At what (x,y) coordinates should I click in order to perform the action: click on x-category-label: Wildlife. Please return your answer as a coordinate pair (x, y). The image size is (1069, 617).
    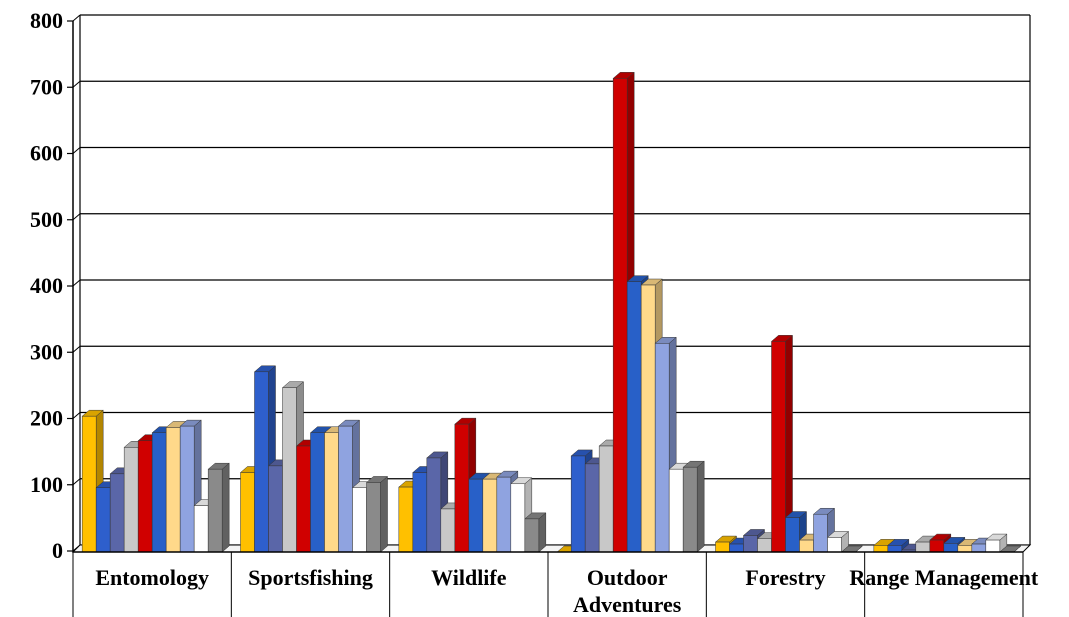
    Looking at the image, I should click on (469, 577).